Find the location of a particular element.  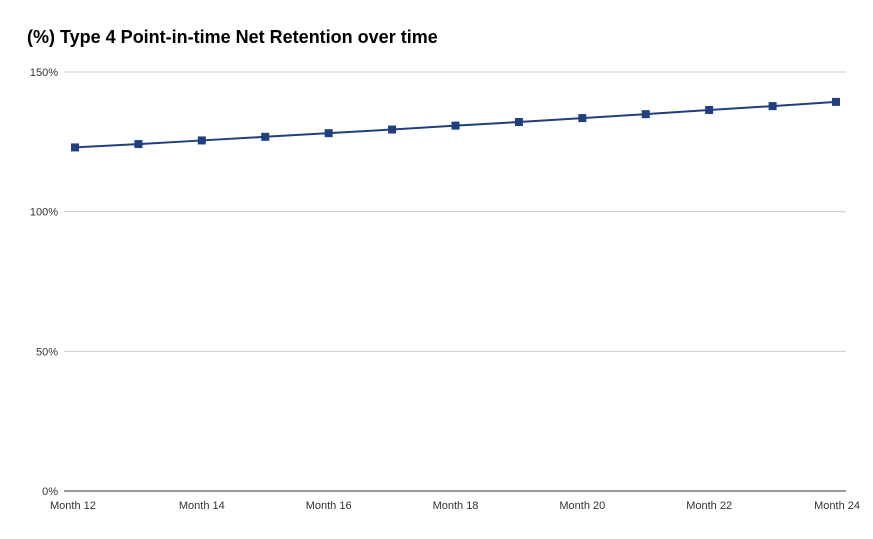

y-tick-label: 50% is located at coordinates (47, 352).